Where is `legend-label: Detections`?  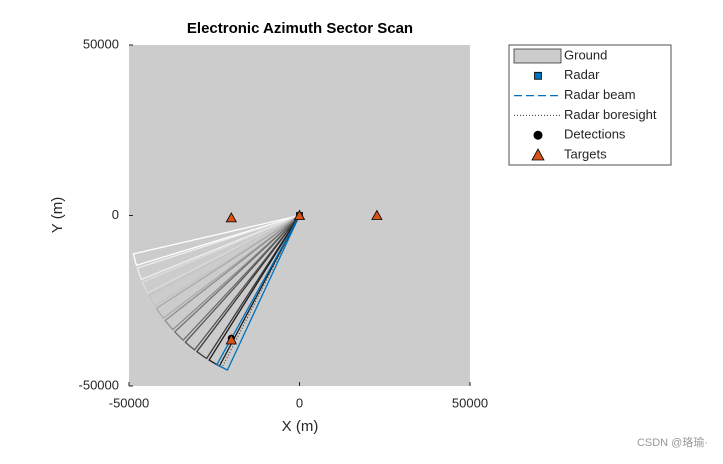
legend-label: Detections is located at coordinates (595, 134).